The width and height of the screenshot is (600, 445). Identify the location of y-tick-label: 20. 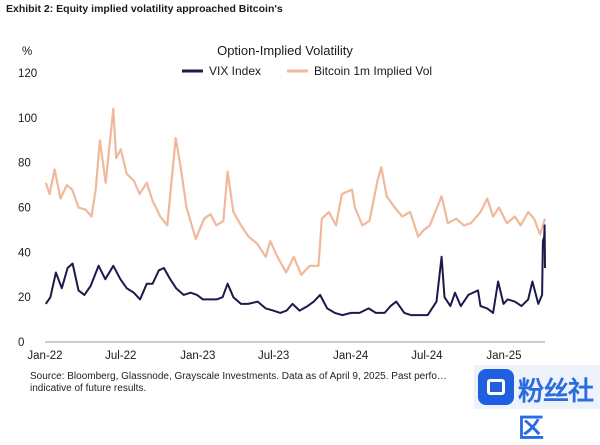
(24, 298).